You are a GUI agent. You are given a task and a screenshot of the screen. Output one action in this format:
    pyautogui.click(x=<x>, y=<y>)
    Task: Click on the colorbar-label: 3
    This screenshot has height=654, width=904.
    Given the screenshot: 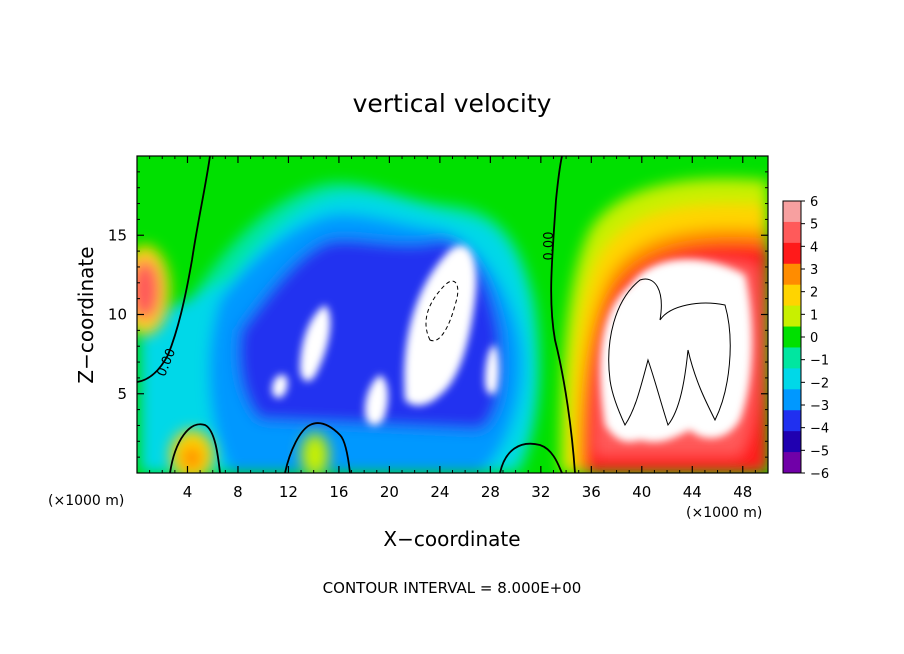 What is the action you would take?
    pyautogui.click(x=814, y=270)
    